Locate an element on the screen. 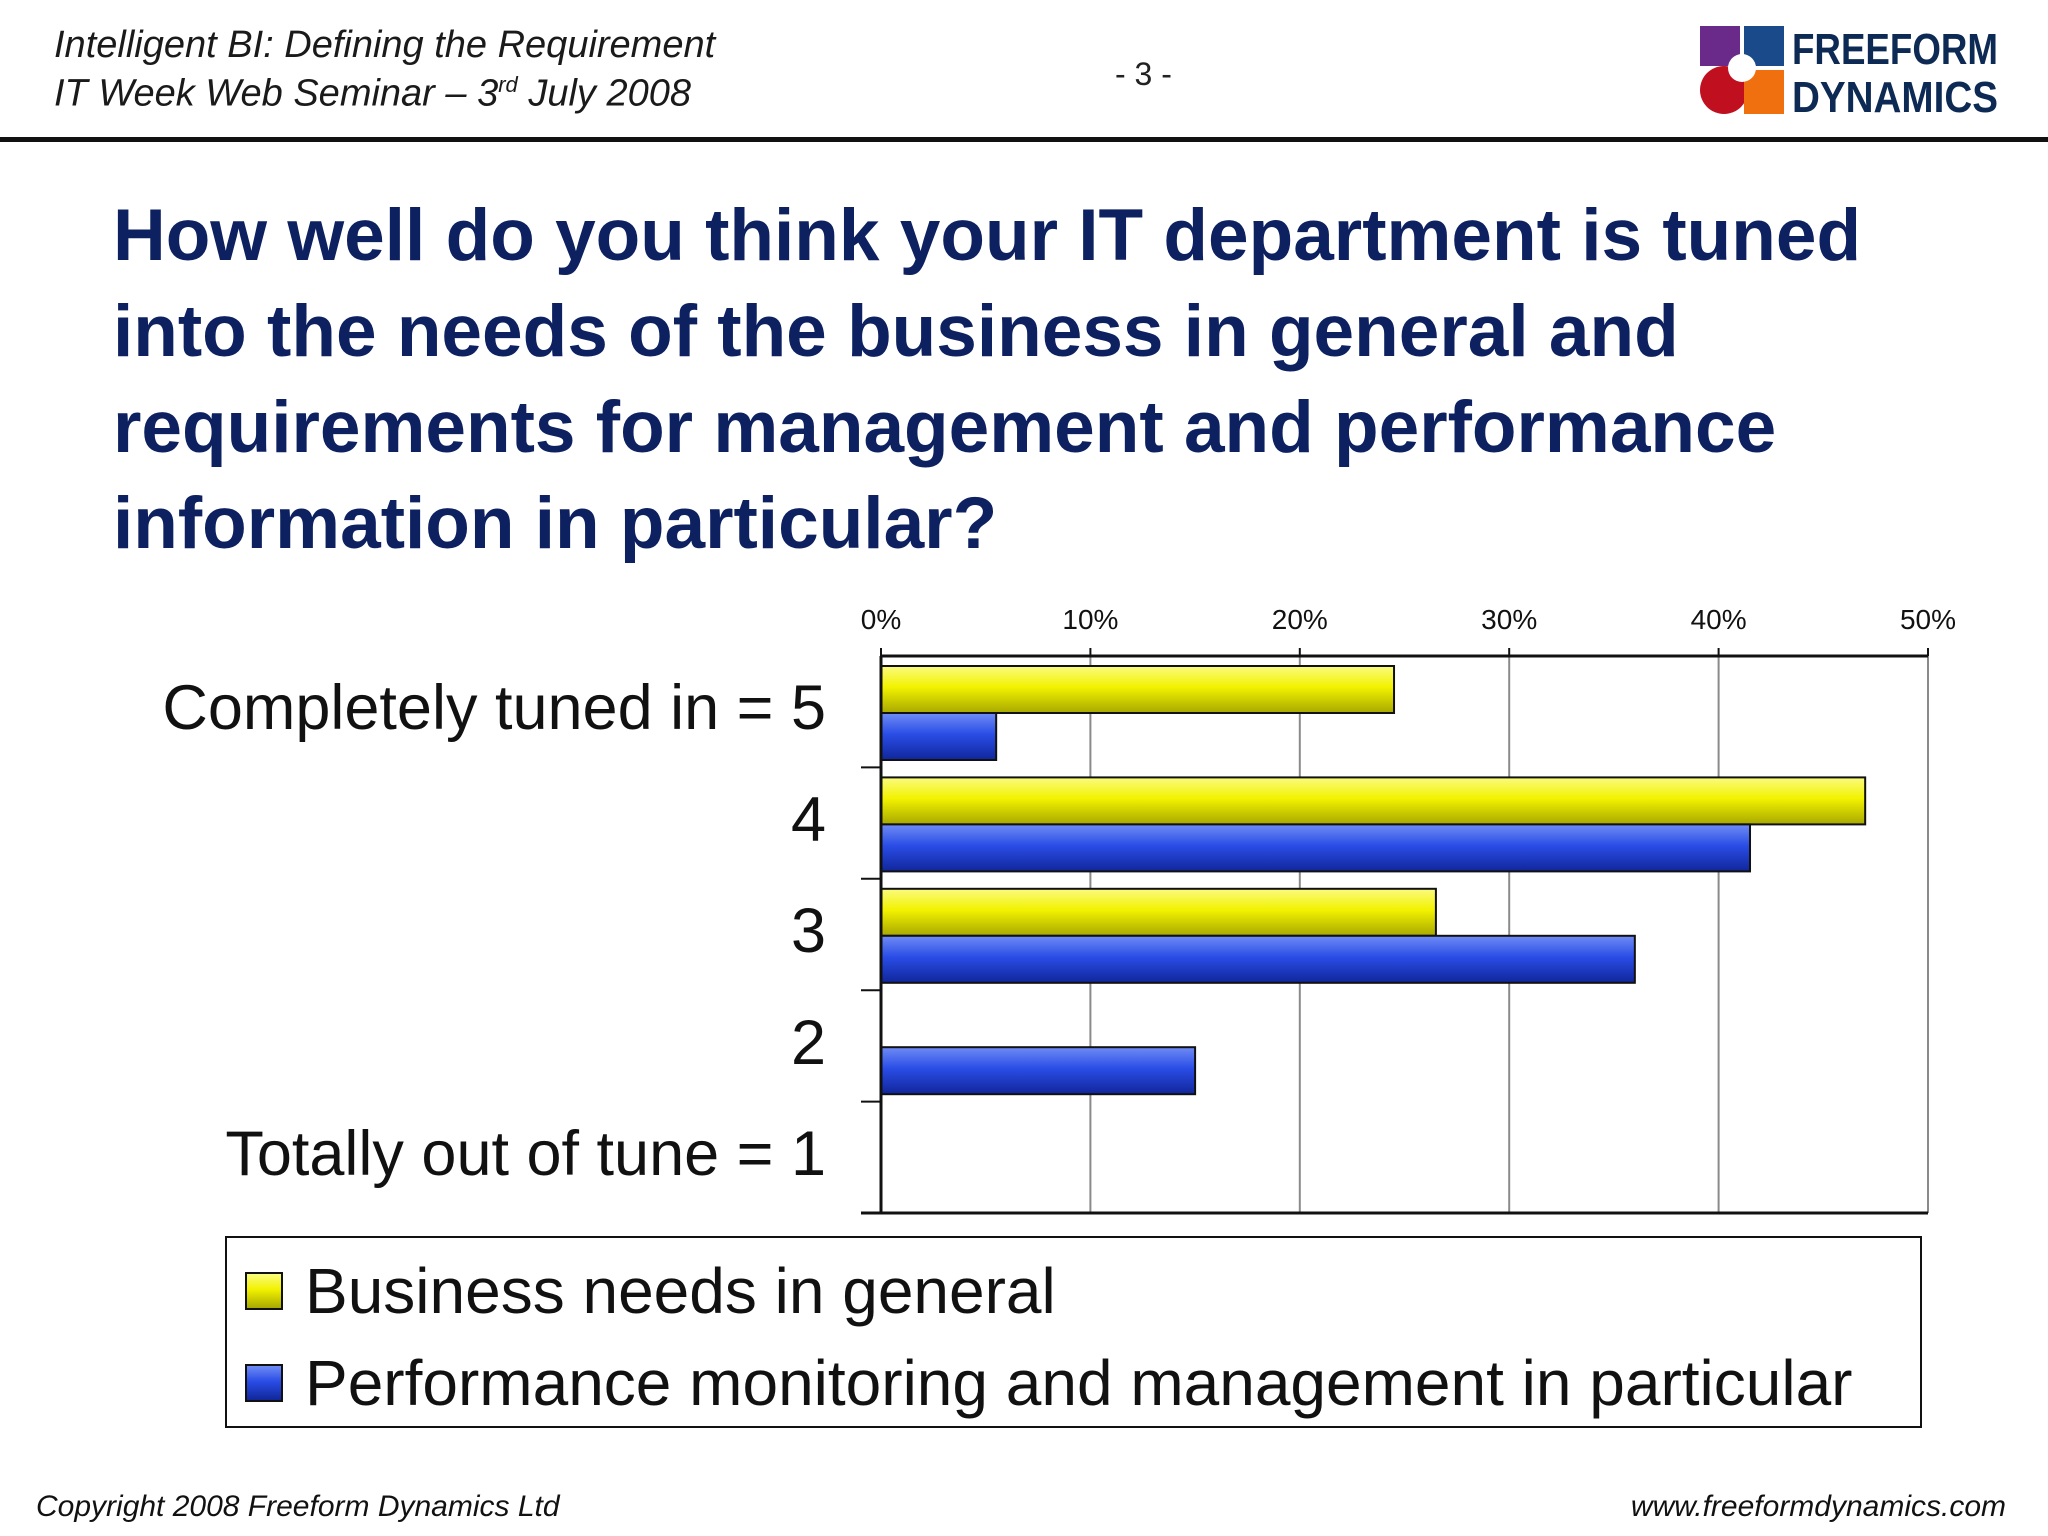 This screenshot has width=2048, height=1536. x-tick-label: 30% is located at coordinates (1509, 619).